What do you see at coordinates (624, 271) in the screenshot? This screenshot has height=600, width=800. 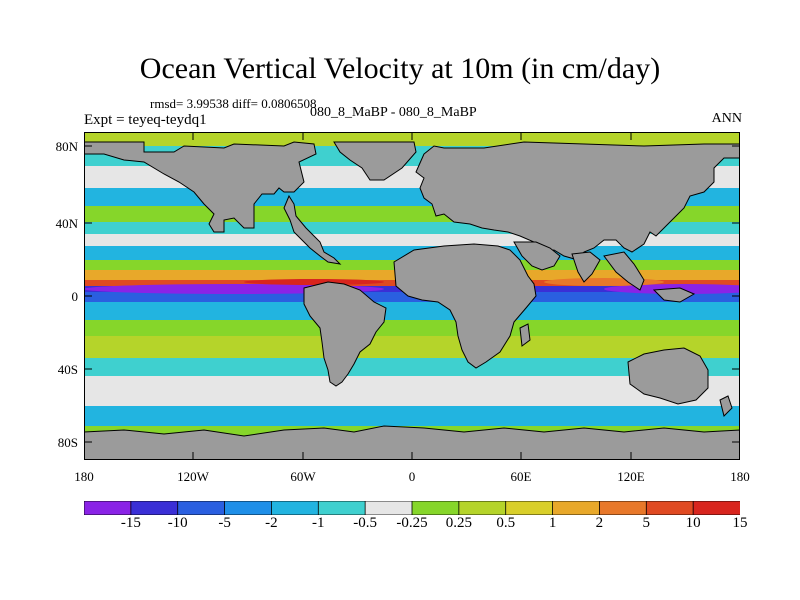 I see `land-southeast-asia` at bounding box center [624, 271].